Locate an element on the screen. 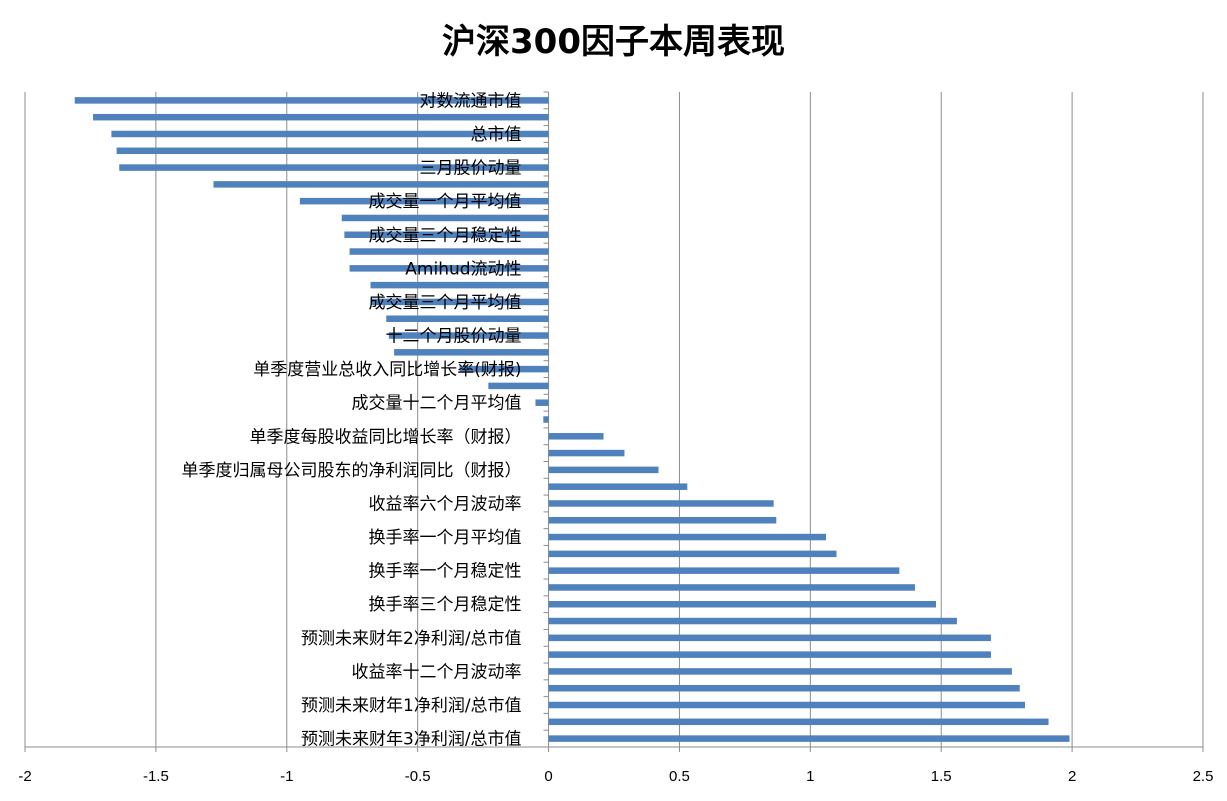  category-label: 收益率六个月波动率 is located at coordinates (445, 504).